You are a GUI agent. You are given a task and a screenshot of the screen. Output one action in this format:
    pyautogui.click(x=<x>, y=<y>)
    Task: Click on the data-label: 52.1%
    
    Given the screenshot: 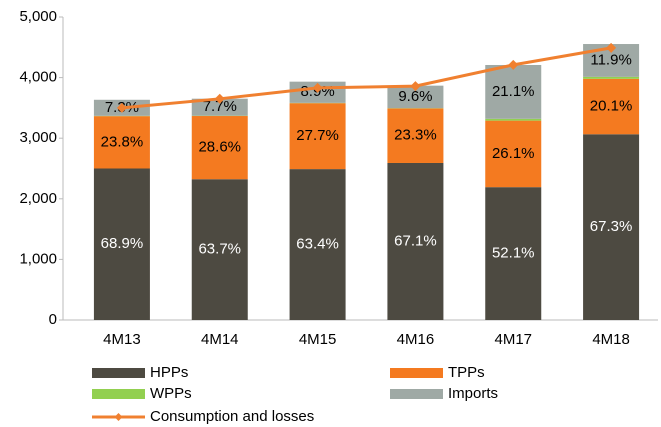 What is the action you would take?
    pyautogui.click(x=513, y=253)
    